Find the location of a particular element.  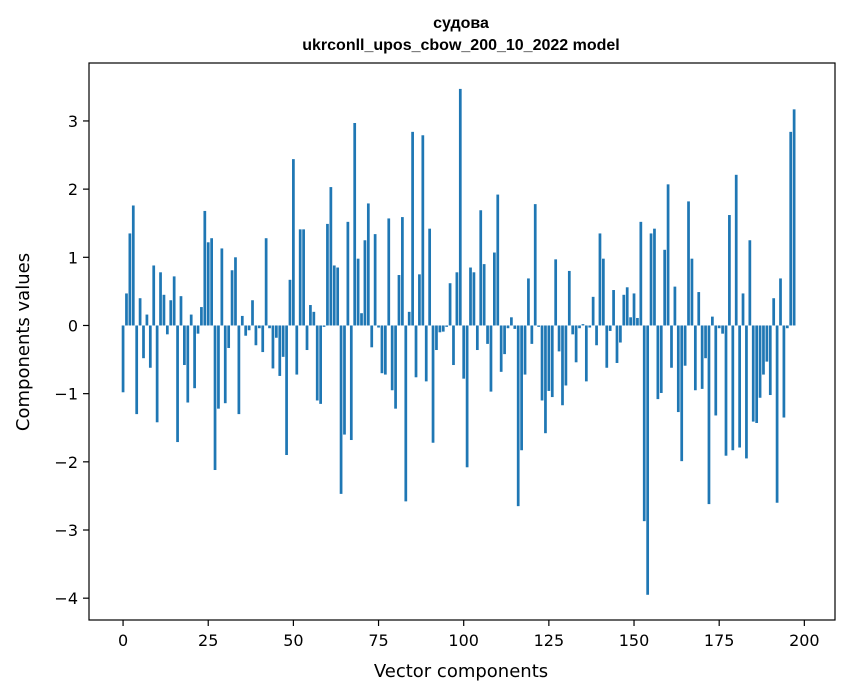

x-tick-label: 25 is located at coordinates (208, 640).